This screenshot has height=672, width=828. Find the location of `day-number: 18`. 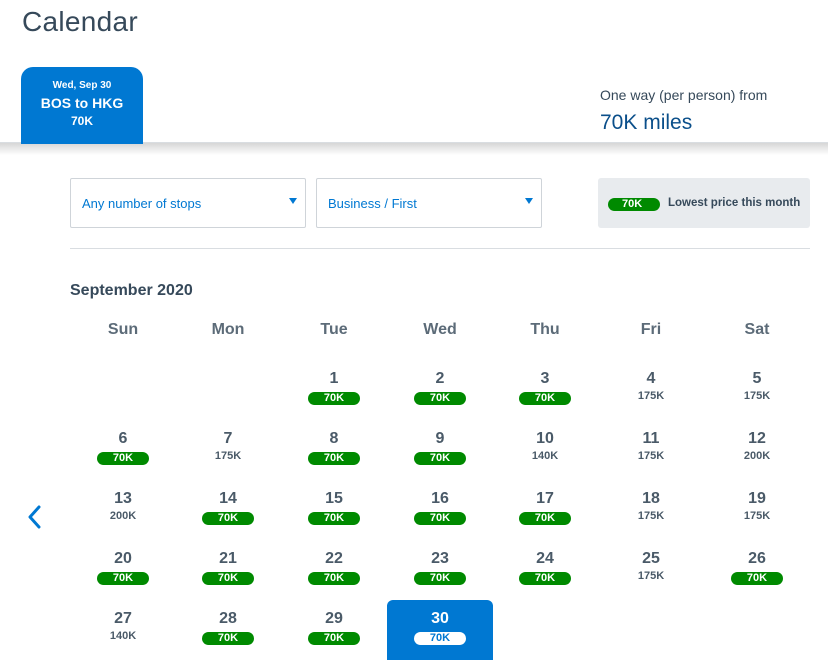

day-number: 18 is located at coordinates (651, 498).